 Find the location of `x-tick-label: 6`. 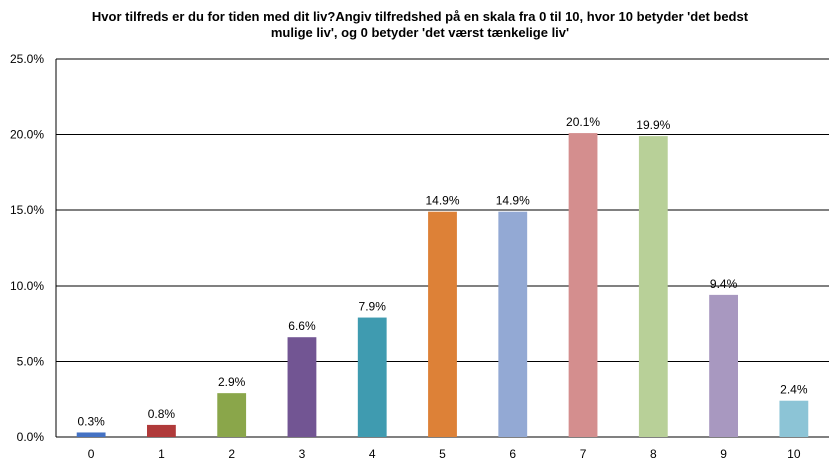

x-tick-label: 6 is located at coordinates (512, 454).